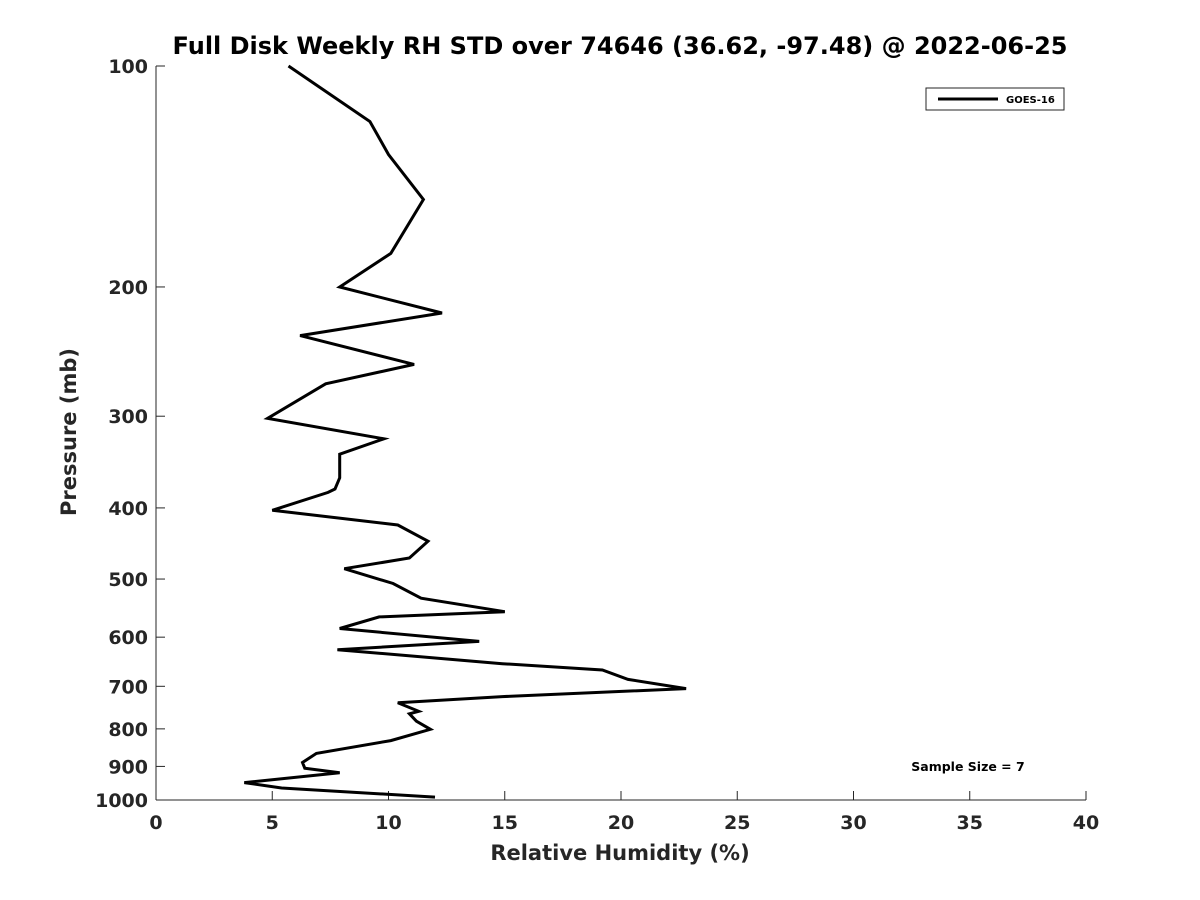 The width and height of the screenshot is (1200, 900). I want to click on x-tick-label: 35, so click(970, 823).